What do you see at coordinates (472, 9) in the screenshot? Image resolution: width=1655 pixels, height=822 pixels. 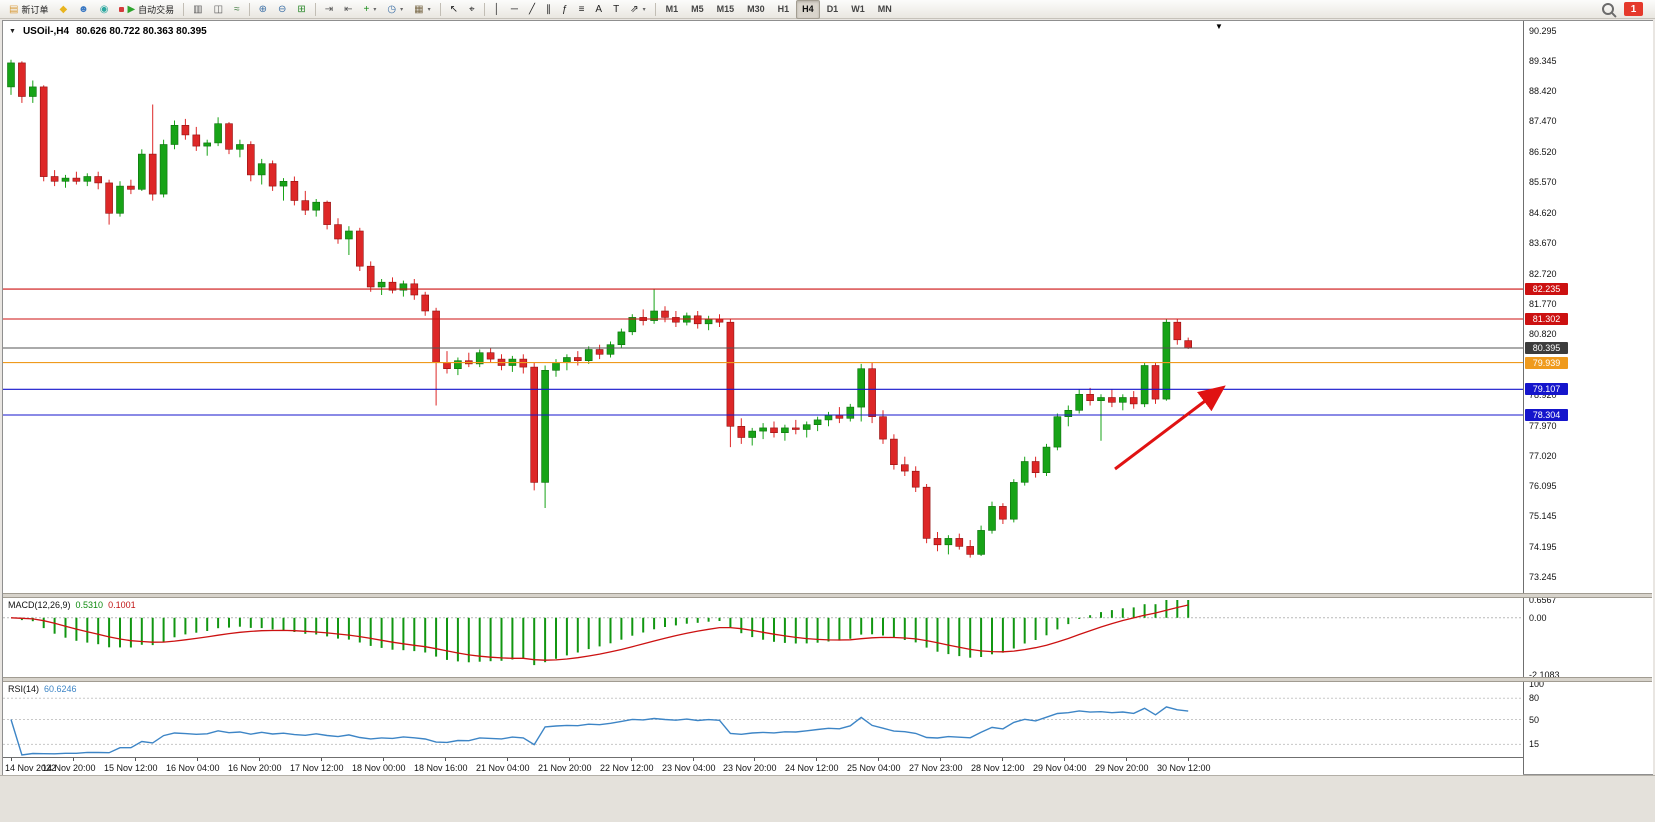 I see `crosshair-icon: ⌖` at bounding box center [472, 9].